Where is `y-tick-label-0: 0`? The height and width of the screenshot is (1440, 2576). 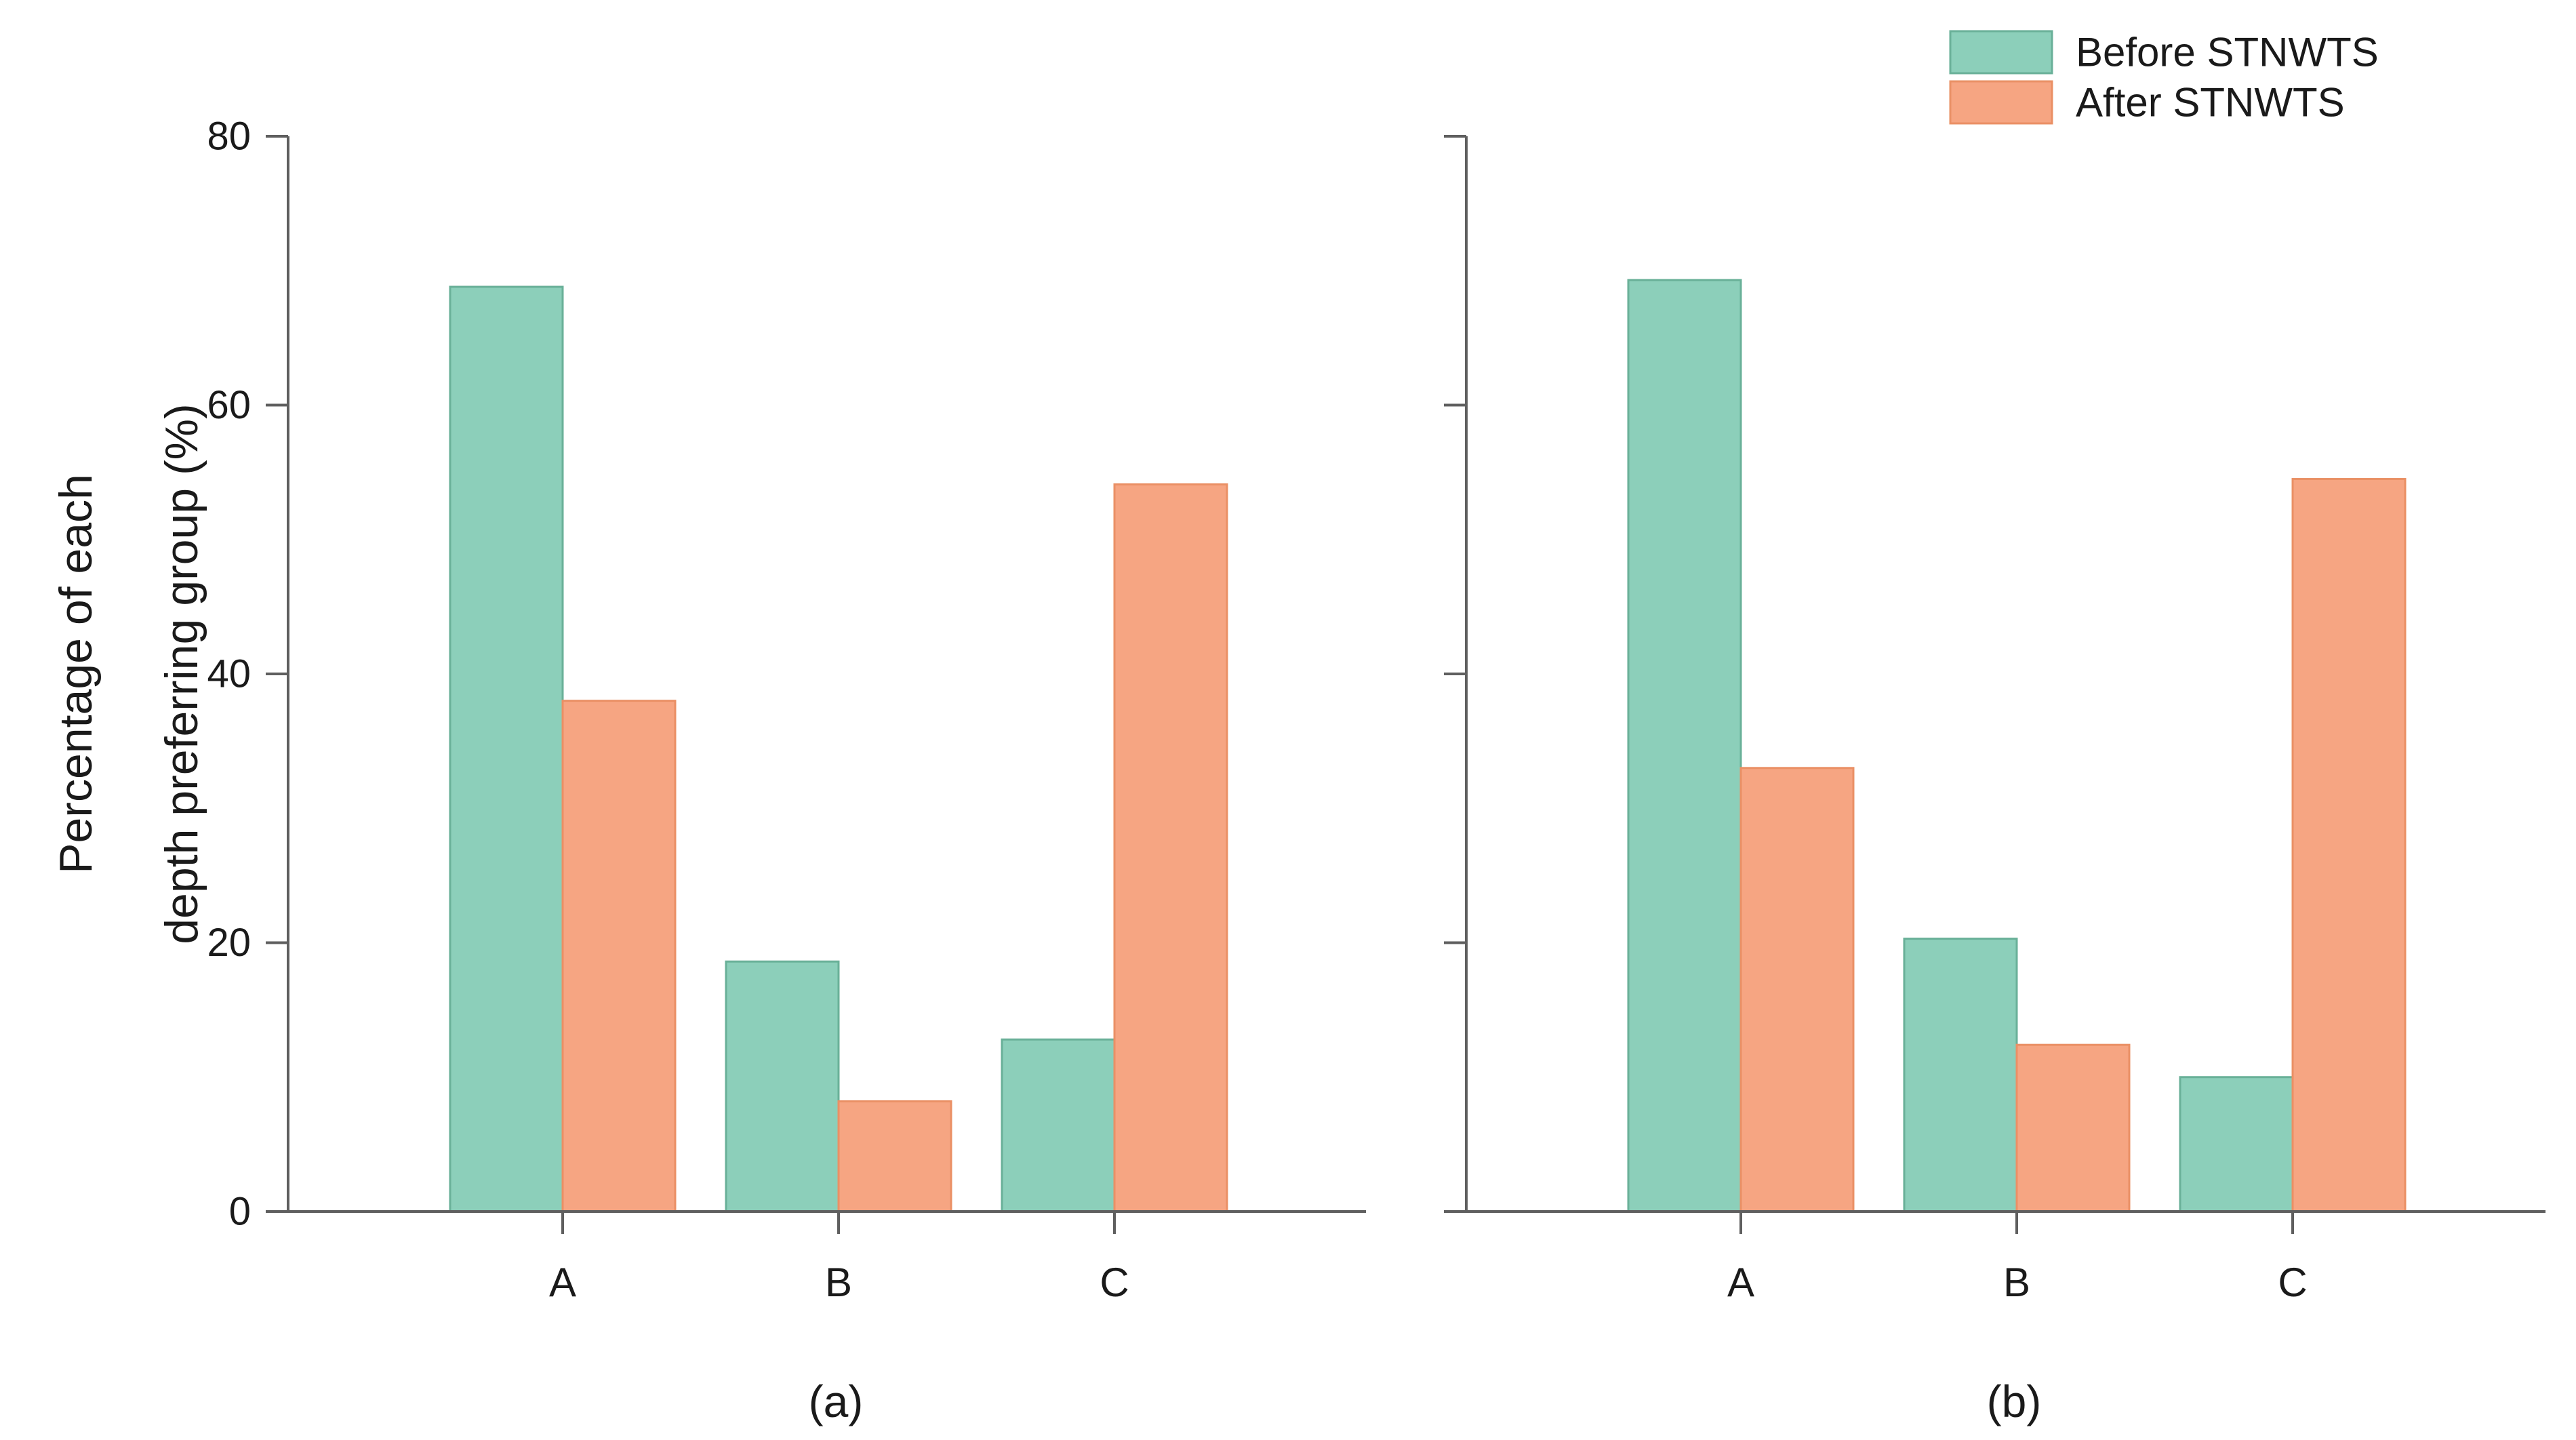 y-tick-label-0: 0 is located at coordinates (240, 1212).